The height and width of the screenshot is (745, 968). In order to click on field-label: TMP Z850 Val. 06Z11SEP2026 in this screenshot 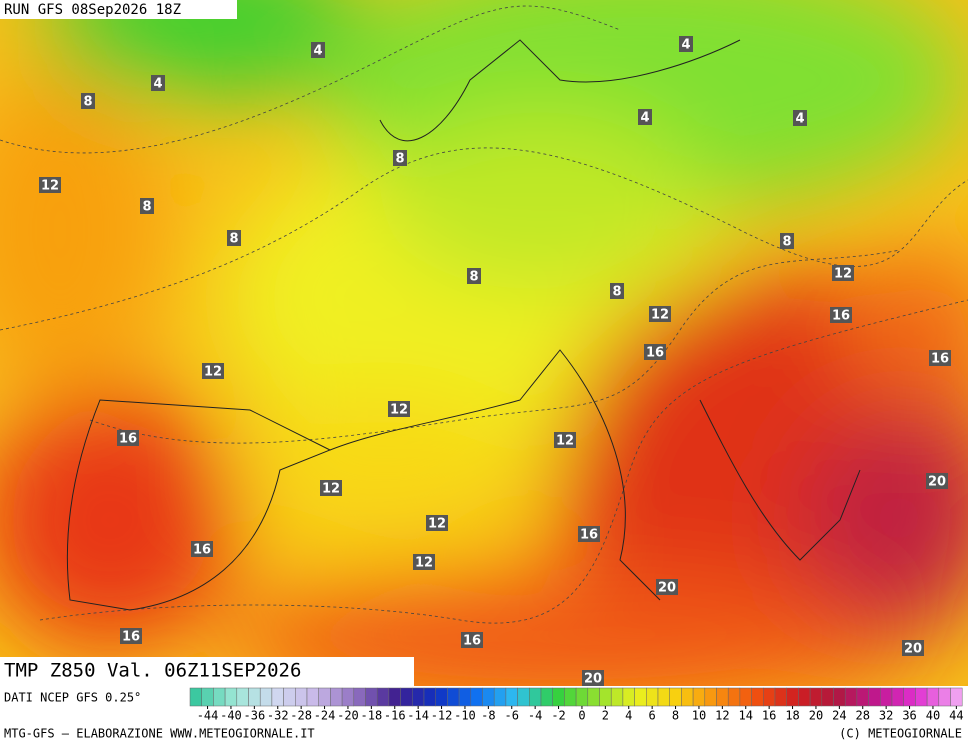, I will do `click(152, 671)`.